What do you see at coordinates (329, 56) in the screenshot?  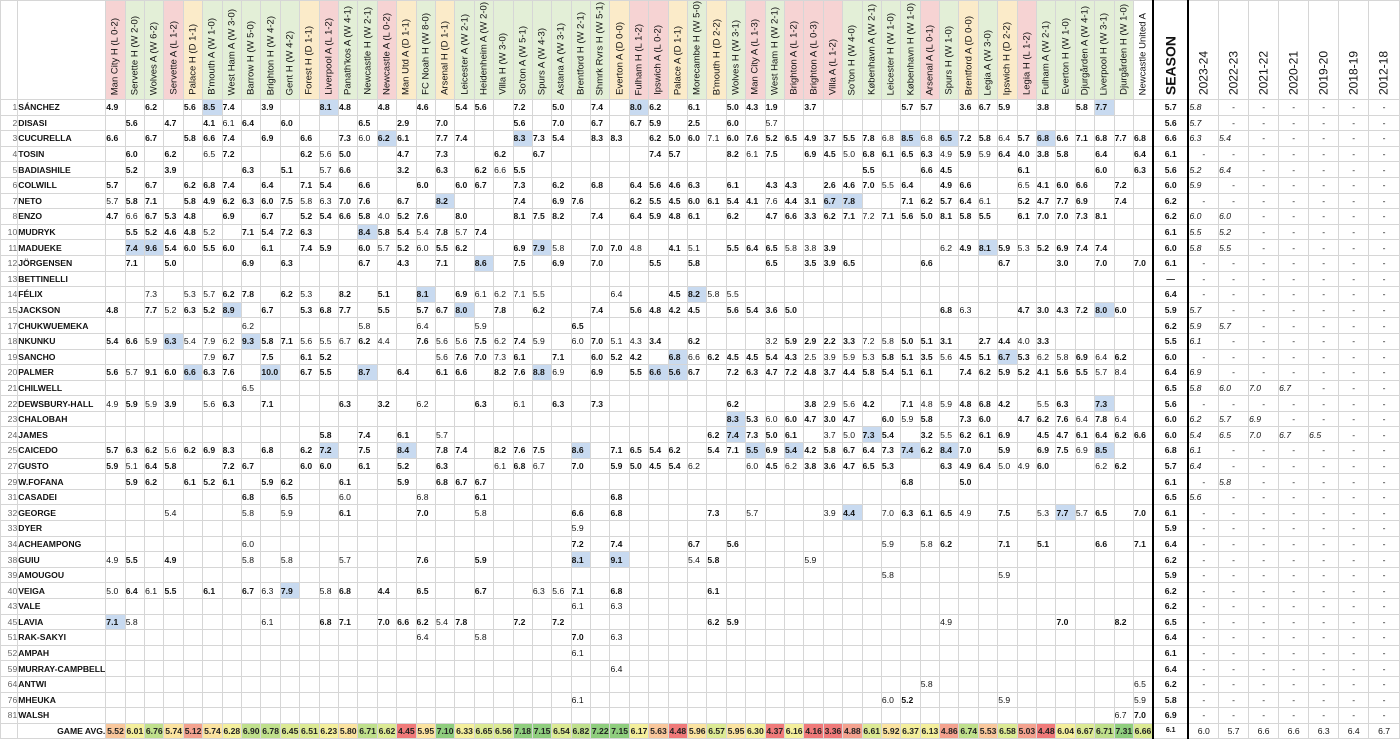 I see `match-header-label: Liverpool A (L 1-2)` at bounding box center [329, 56].